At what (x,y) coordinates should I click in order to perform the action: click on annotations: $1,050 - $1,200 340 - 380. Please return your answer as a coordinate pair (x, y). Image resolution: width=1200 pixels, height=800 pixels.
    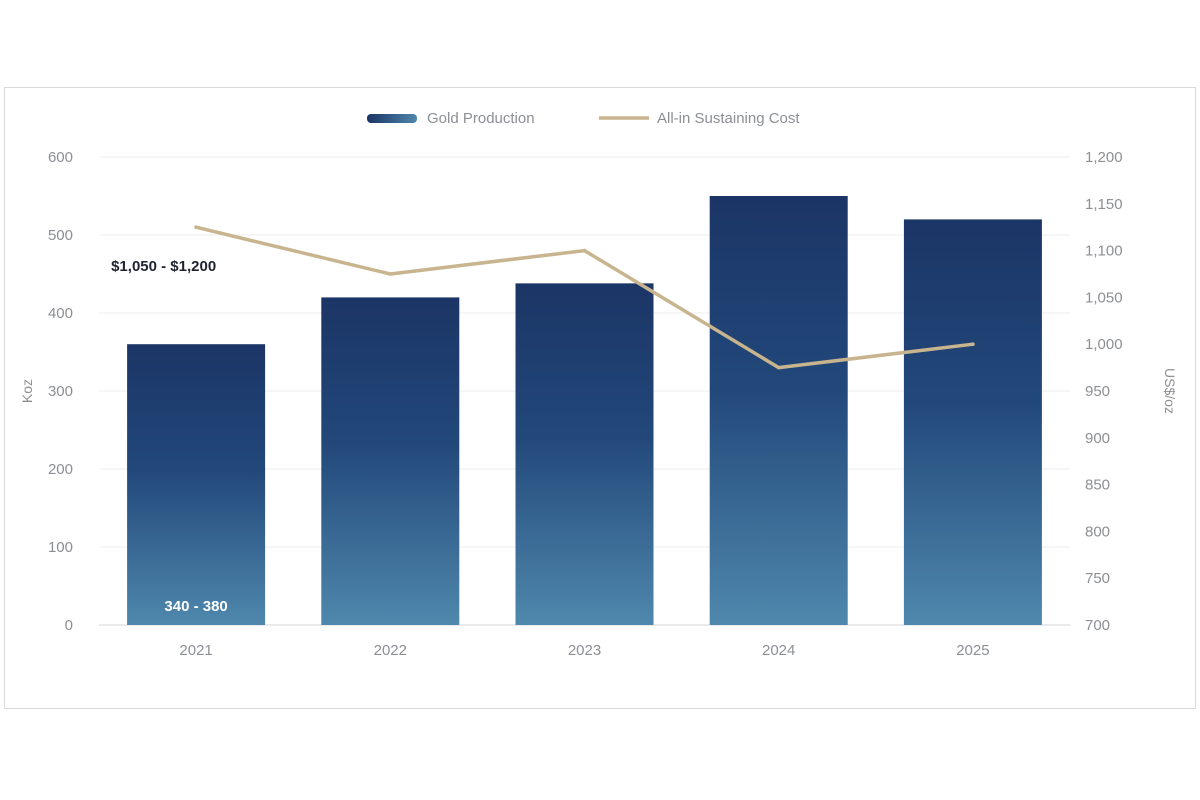
    Looking at the image, I should click on (169, 436).